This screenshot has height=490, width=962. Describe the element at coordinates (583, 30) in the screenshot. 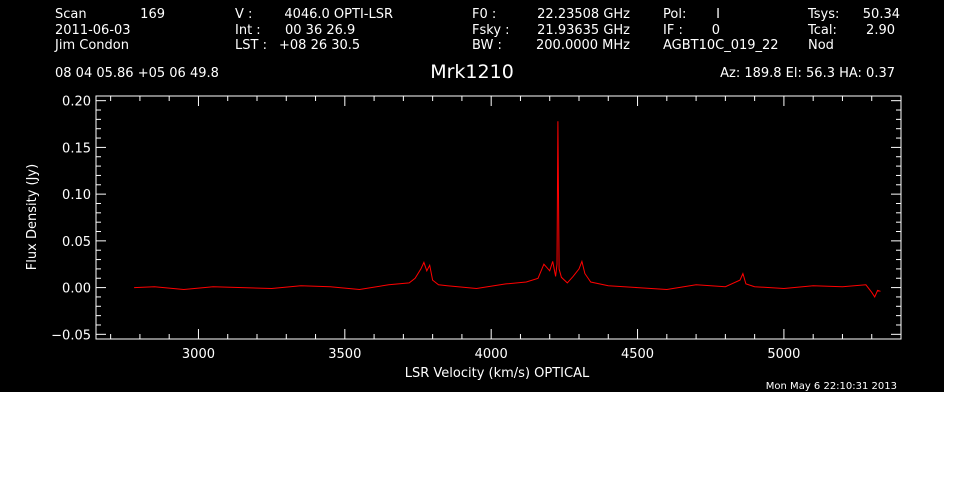

I see `fsky-value: 21.93635 GHz` at that location.